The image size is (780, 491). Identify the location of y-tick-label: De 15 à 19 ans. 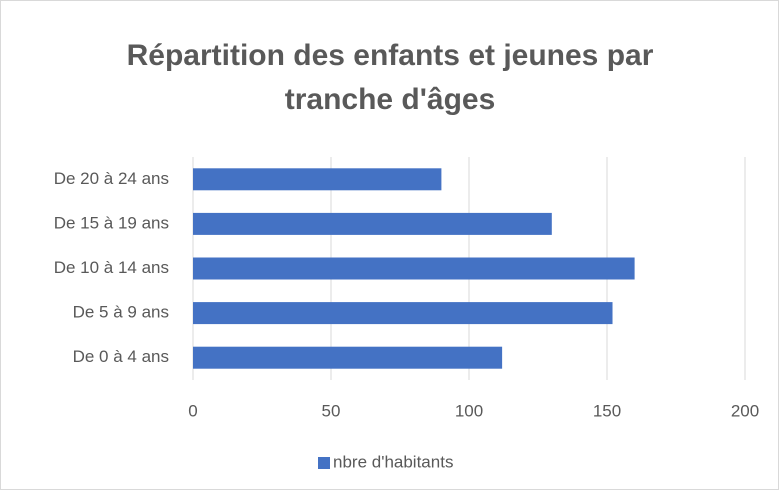
(111, 222).